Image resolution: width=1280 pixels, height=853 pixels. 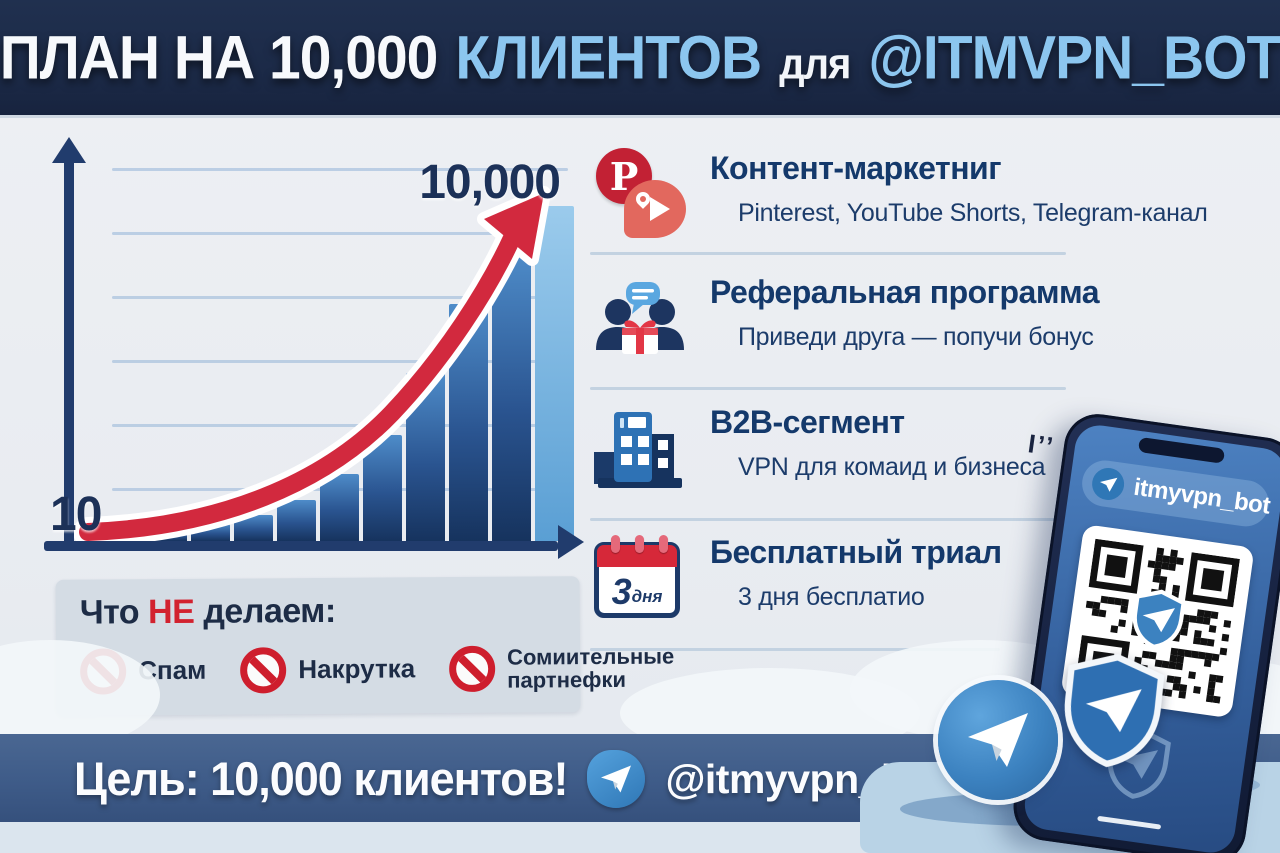 I want to click on strategy-title: Бесплатный триал, so click(x=856, y=552).